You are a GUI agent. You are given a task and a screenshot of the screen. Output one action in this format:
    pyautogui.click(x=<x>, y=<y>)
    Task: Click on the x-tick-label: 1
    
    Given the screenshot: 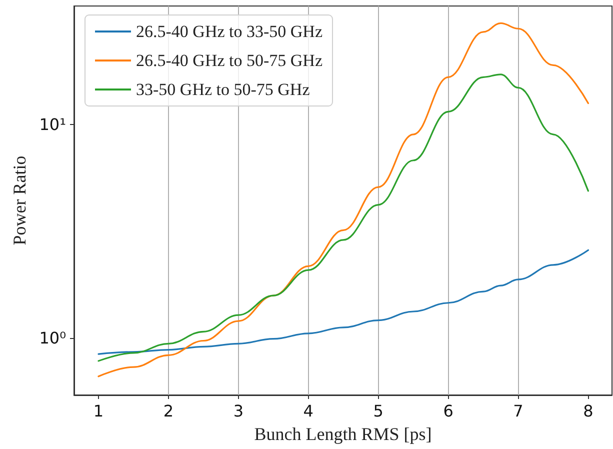 What is the action you would take?
    pyautogui.click(x=98, y=411)
    